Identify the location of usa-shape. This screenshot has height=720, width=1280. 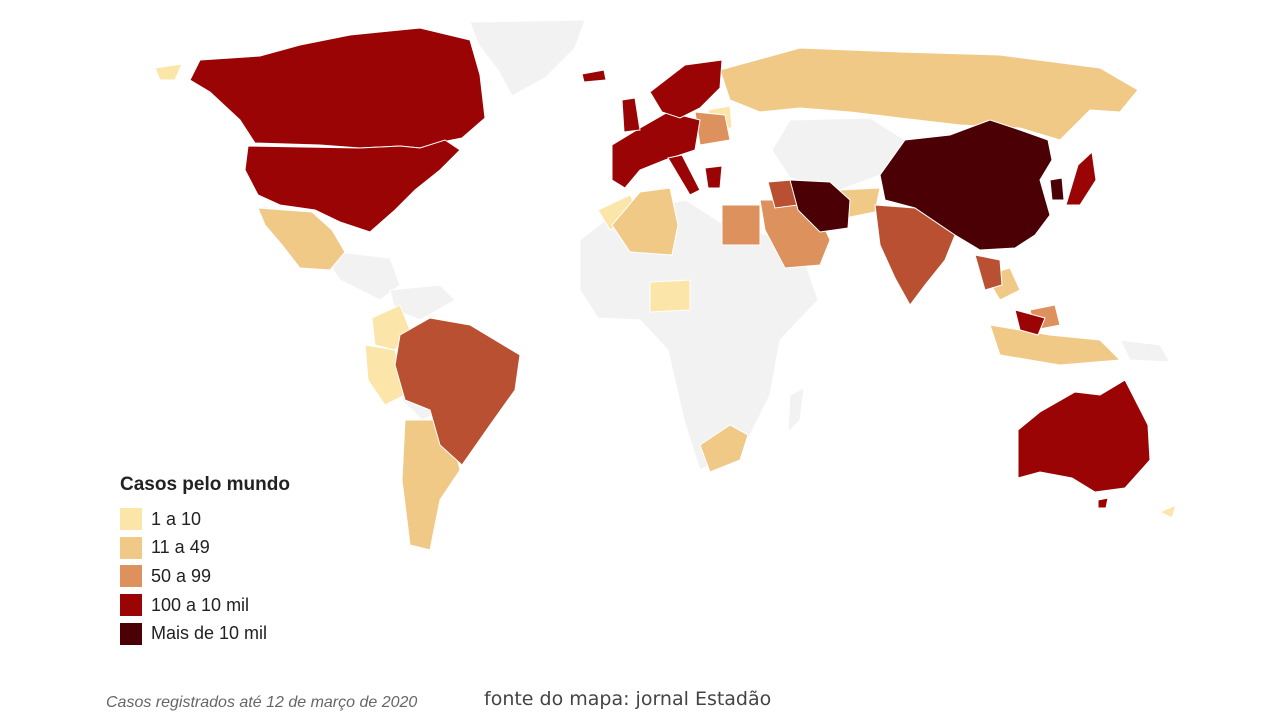
(352, 186).